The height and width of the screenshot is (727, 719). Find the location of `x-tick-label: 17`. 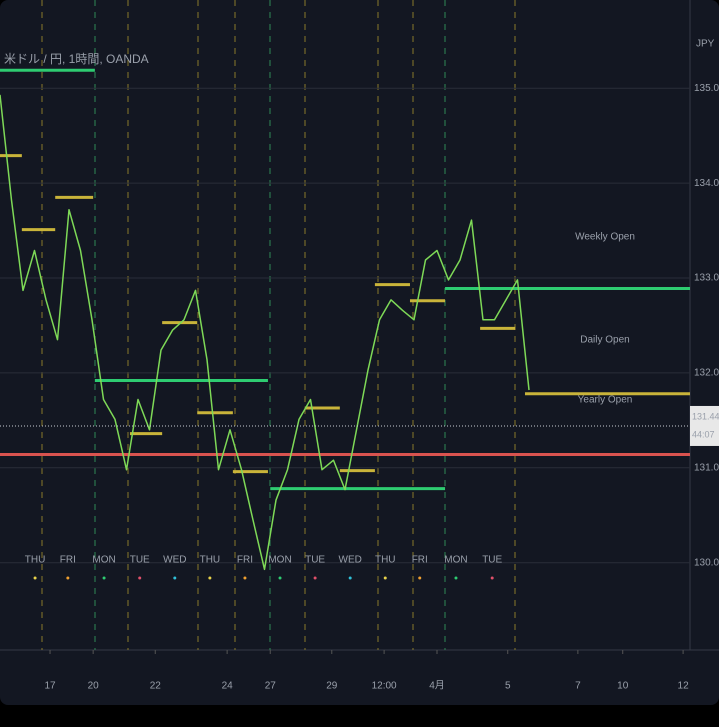

x-tick-label: 17 is located at coordinates (50, 686).